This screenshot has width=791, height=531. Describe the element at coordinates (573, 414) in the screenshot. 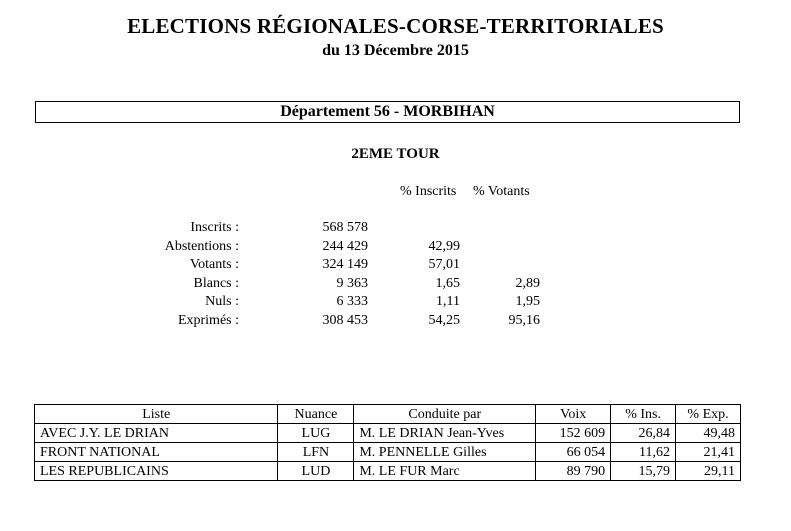

I see `col-header-voix: Voix` at that location.